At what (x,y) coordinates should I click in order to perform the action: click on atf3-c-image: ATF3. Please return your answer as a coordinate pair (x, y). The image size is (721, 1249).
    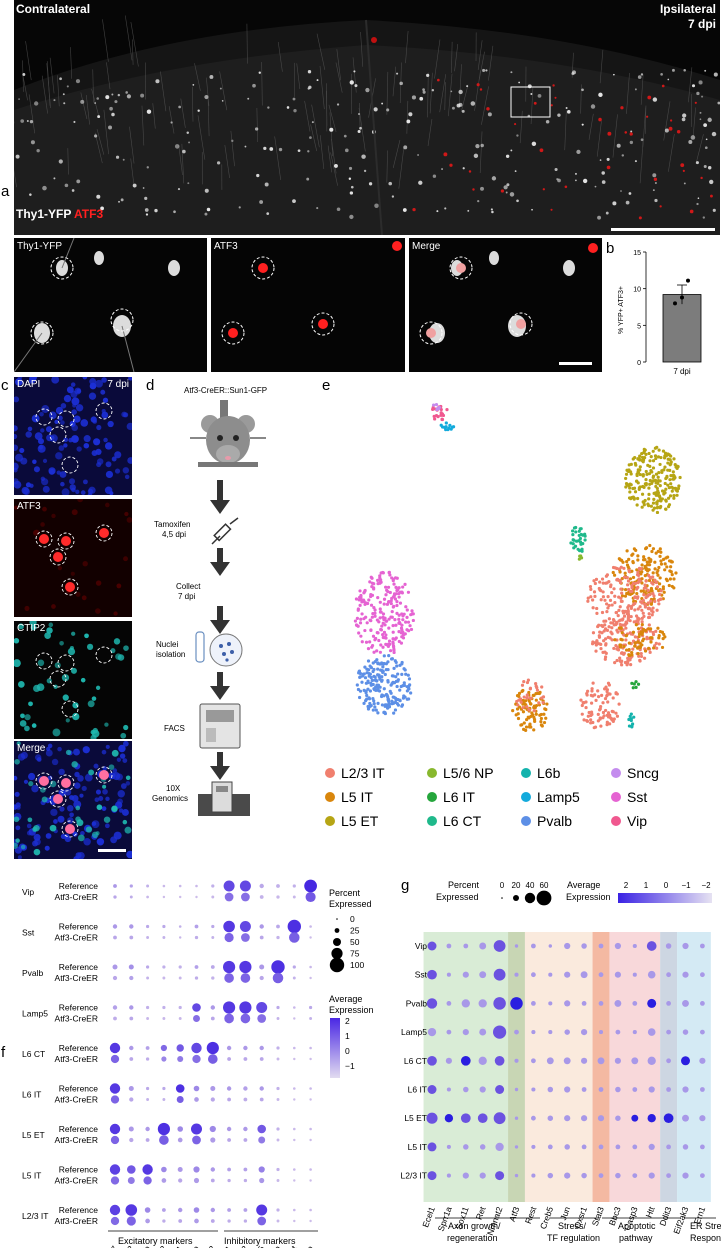
    Looking at the image, I should click on (73, 558).